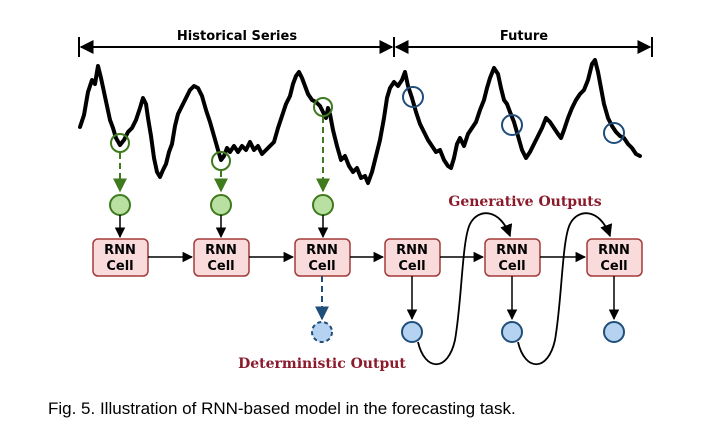 The width and height of the screenshot is (717, 437). I want to click on deterministic-output-node, so click(322, 332).